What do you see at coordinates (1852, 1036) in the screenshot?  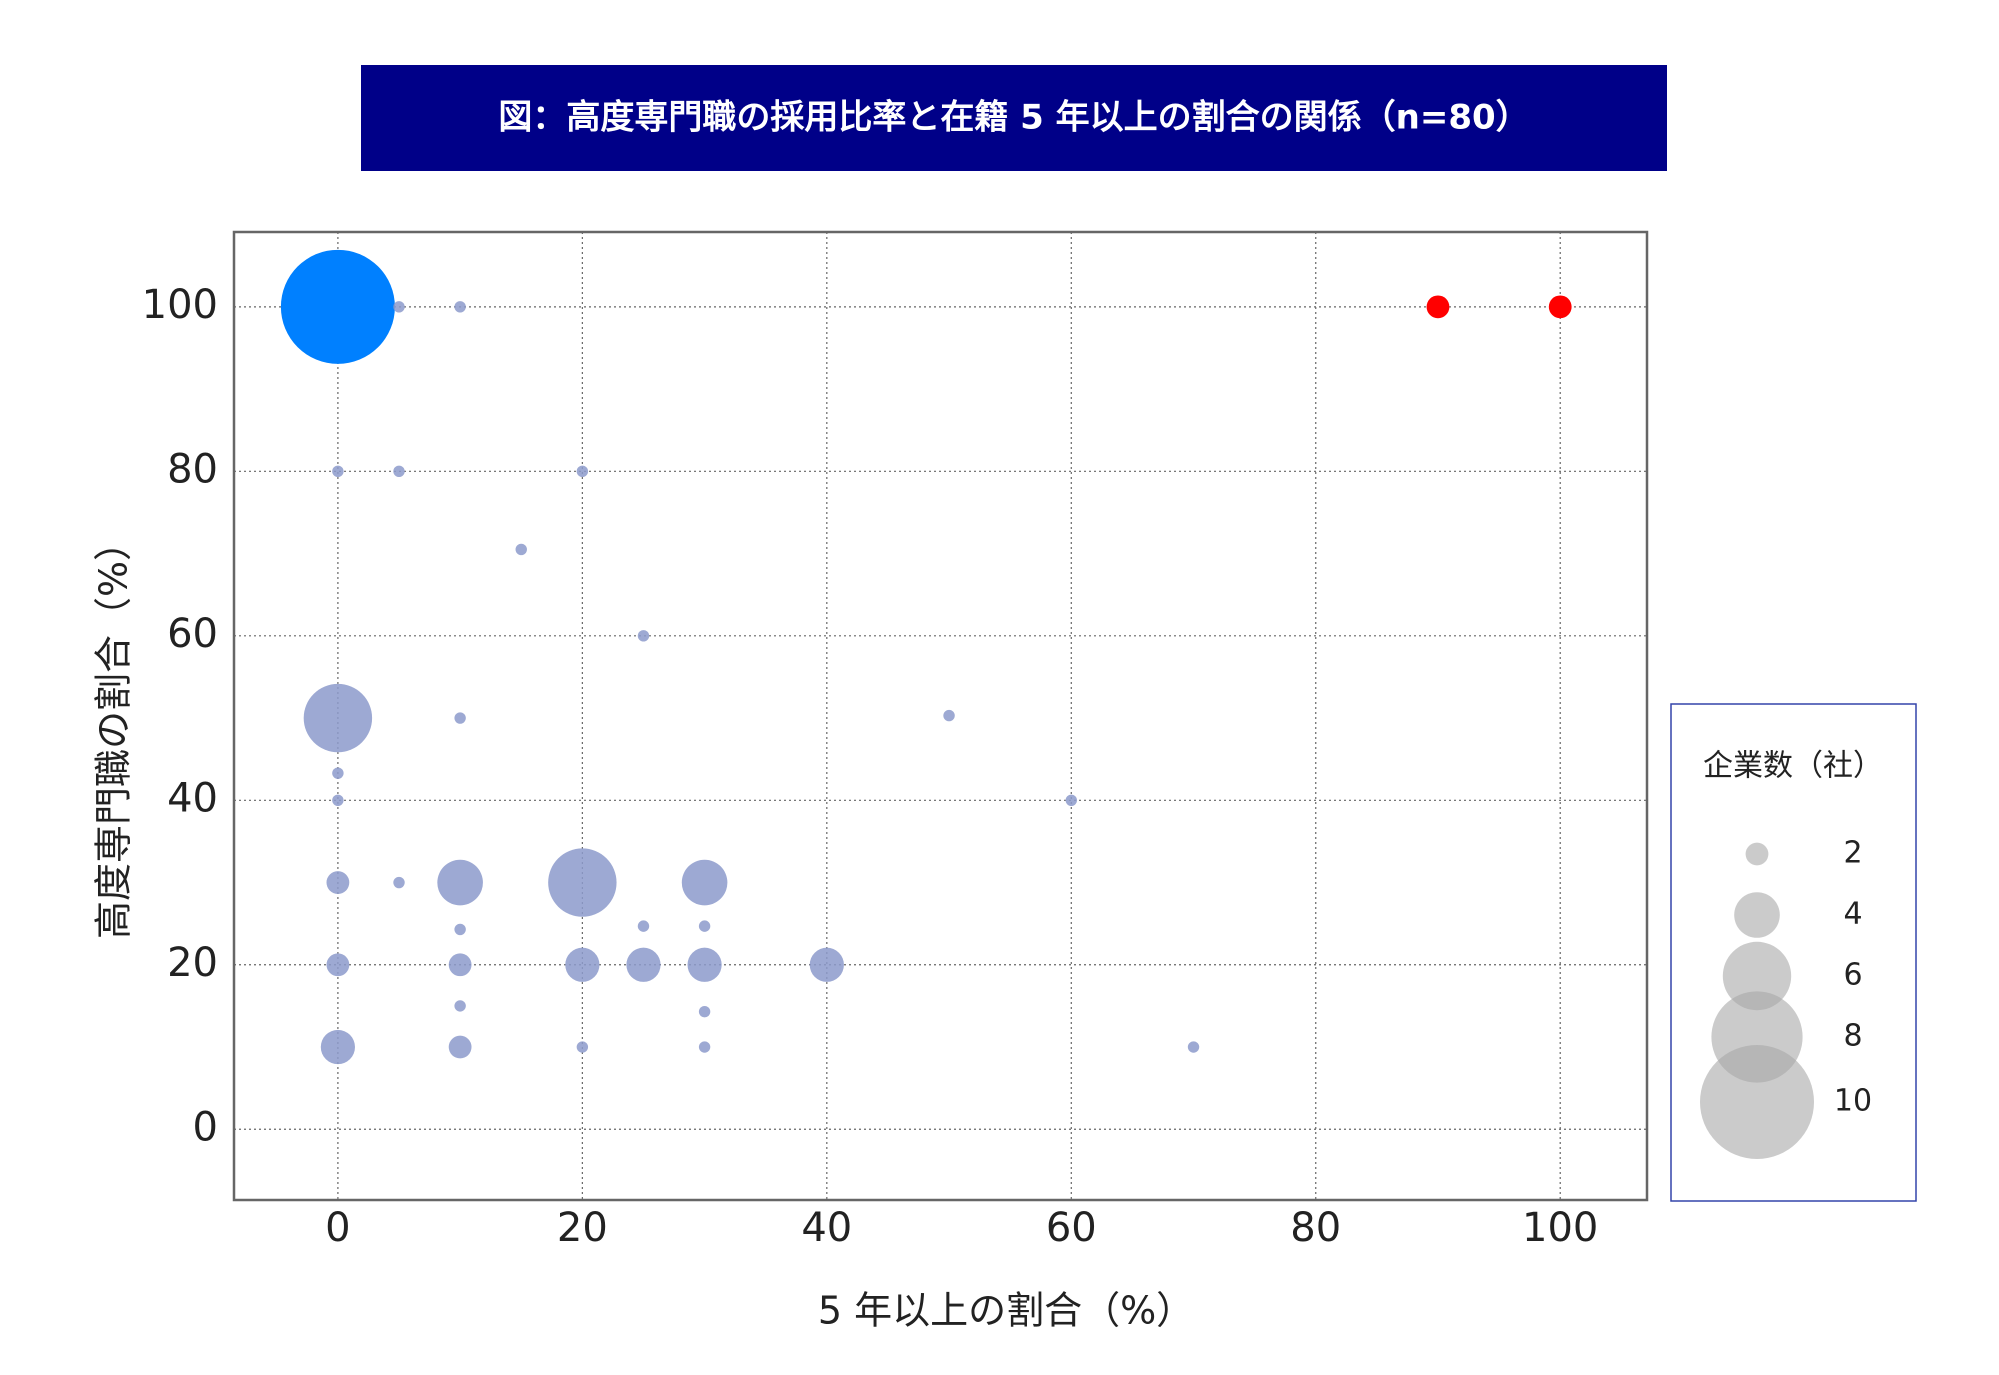 I see `legend-label: 8` at bounding box center [1852, 1036].